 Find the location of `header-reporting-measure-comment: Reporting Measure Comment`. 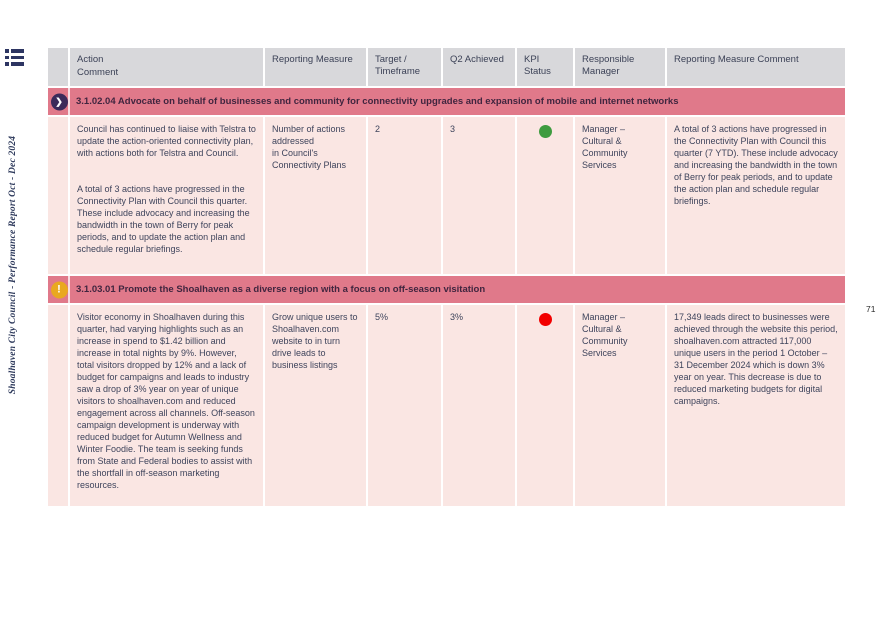

header-reporting-measure-comment: Reporting Measure Comment is located at coordinates (756, 67).